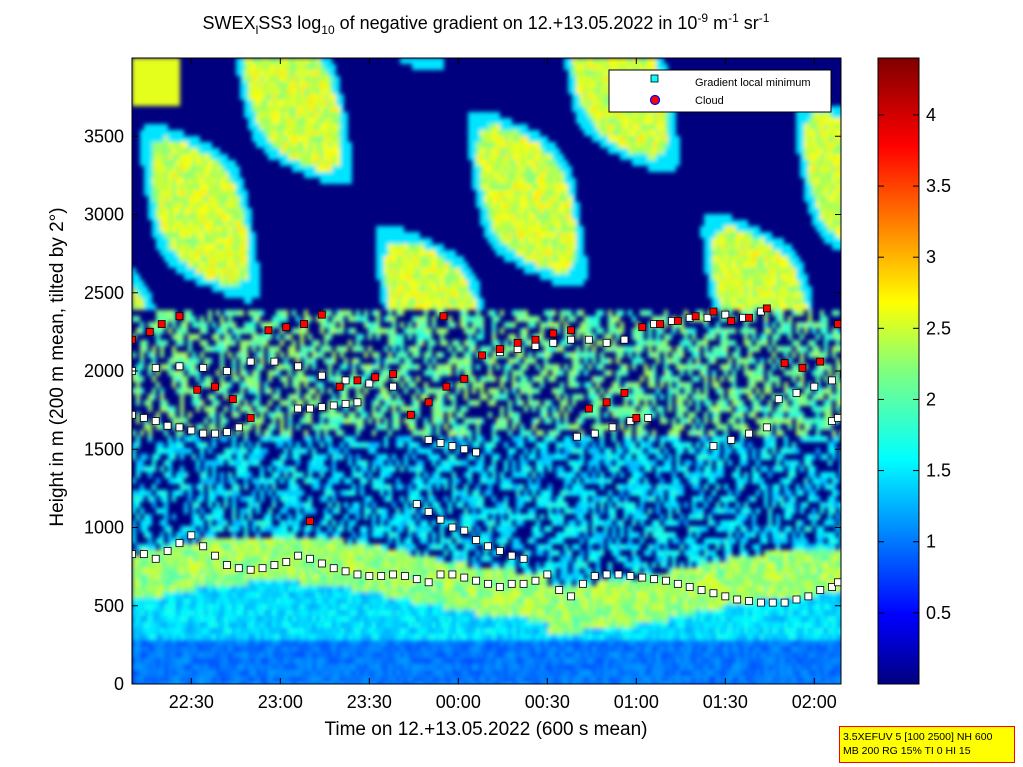 The image size is (1023, 767). Describe the element at coordinates (938, 613) in the screenshot. I see `colorbar-tick-label: 0.5` at that location.